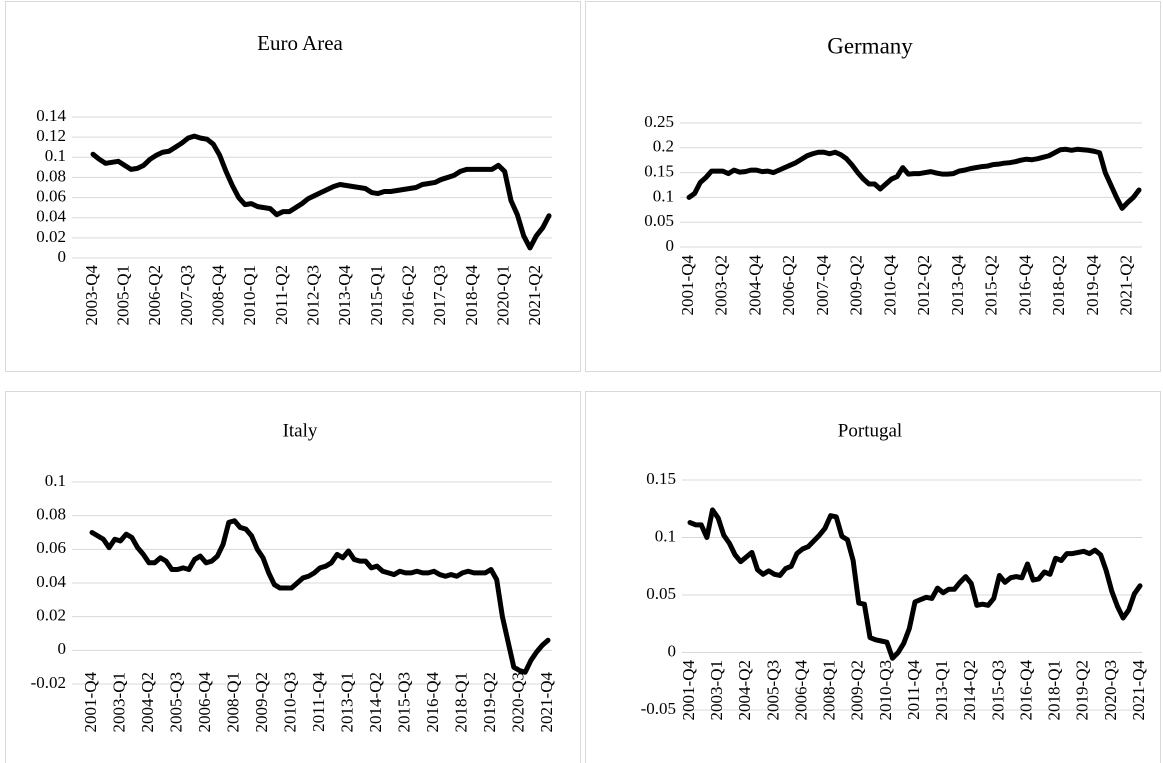 This screenshot has width=1163, height=763. What do you see at coordinates (1058, 285) in the screenshot?
I see `x-tick-label: 2018-Q2` at bounding box center [1058, 285].